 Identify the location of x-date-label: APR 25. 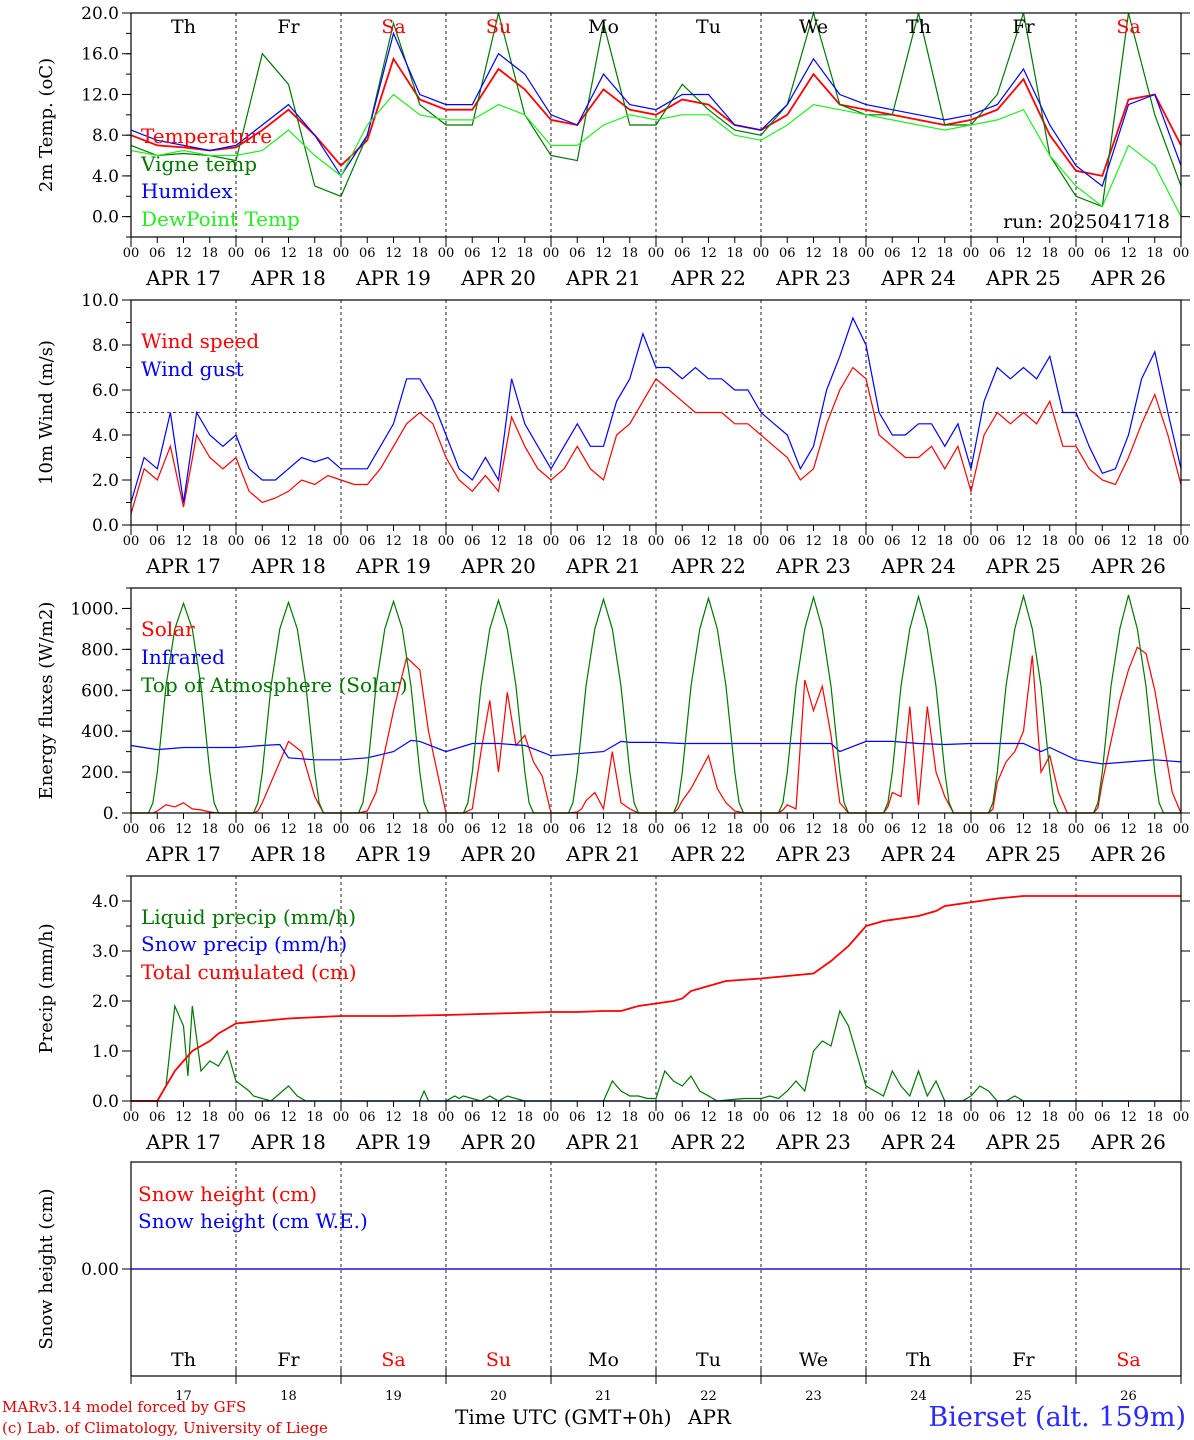
(1023, 278).